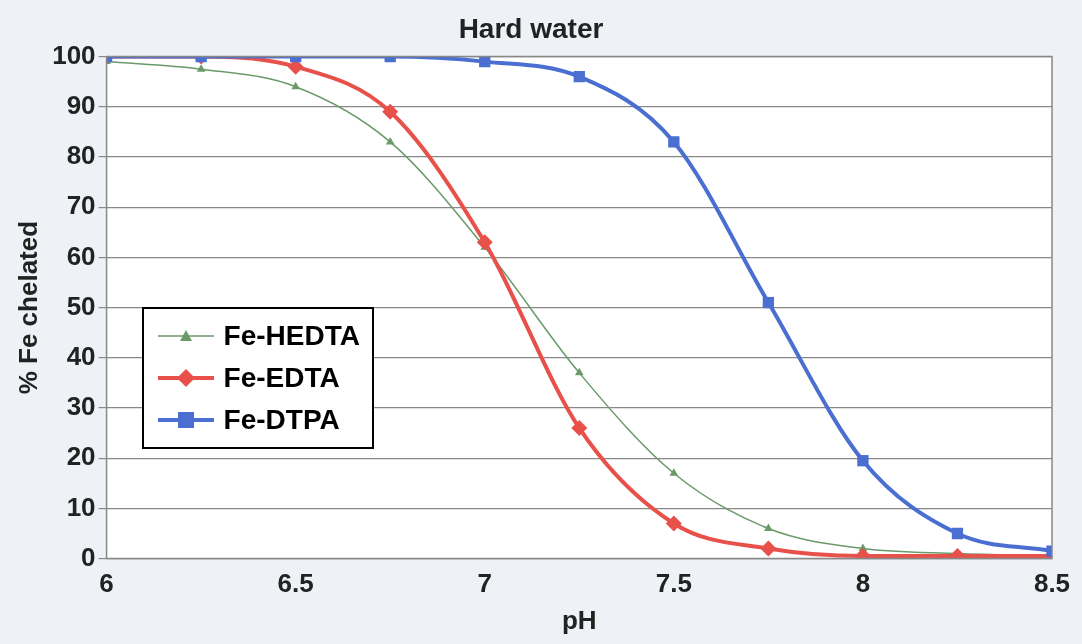 This screenshot has width=1082, height=644. I want to click on y-tick-label: 70, so click(81, 205).